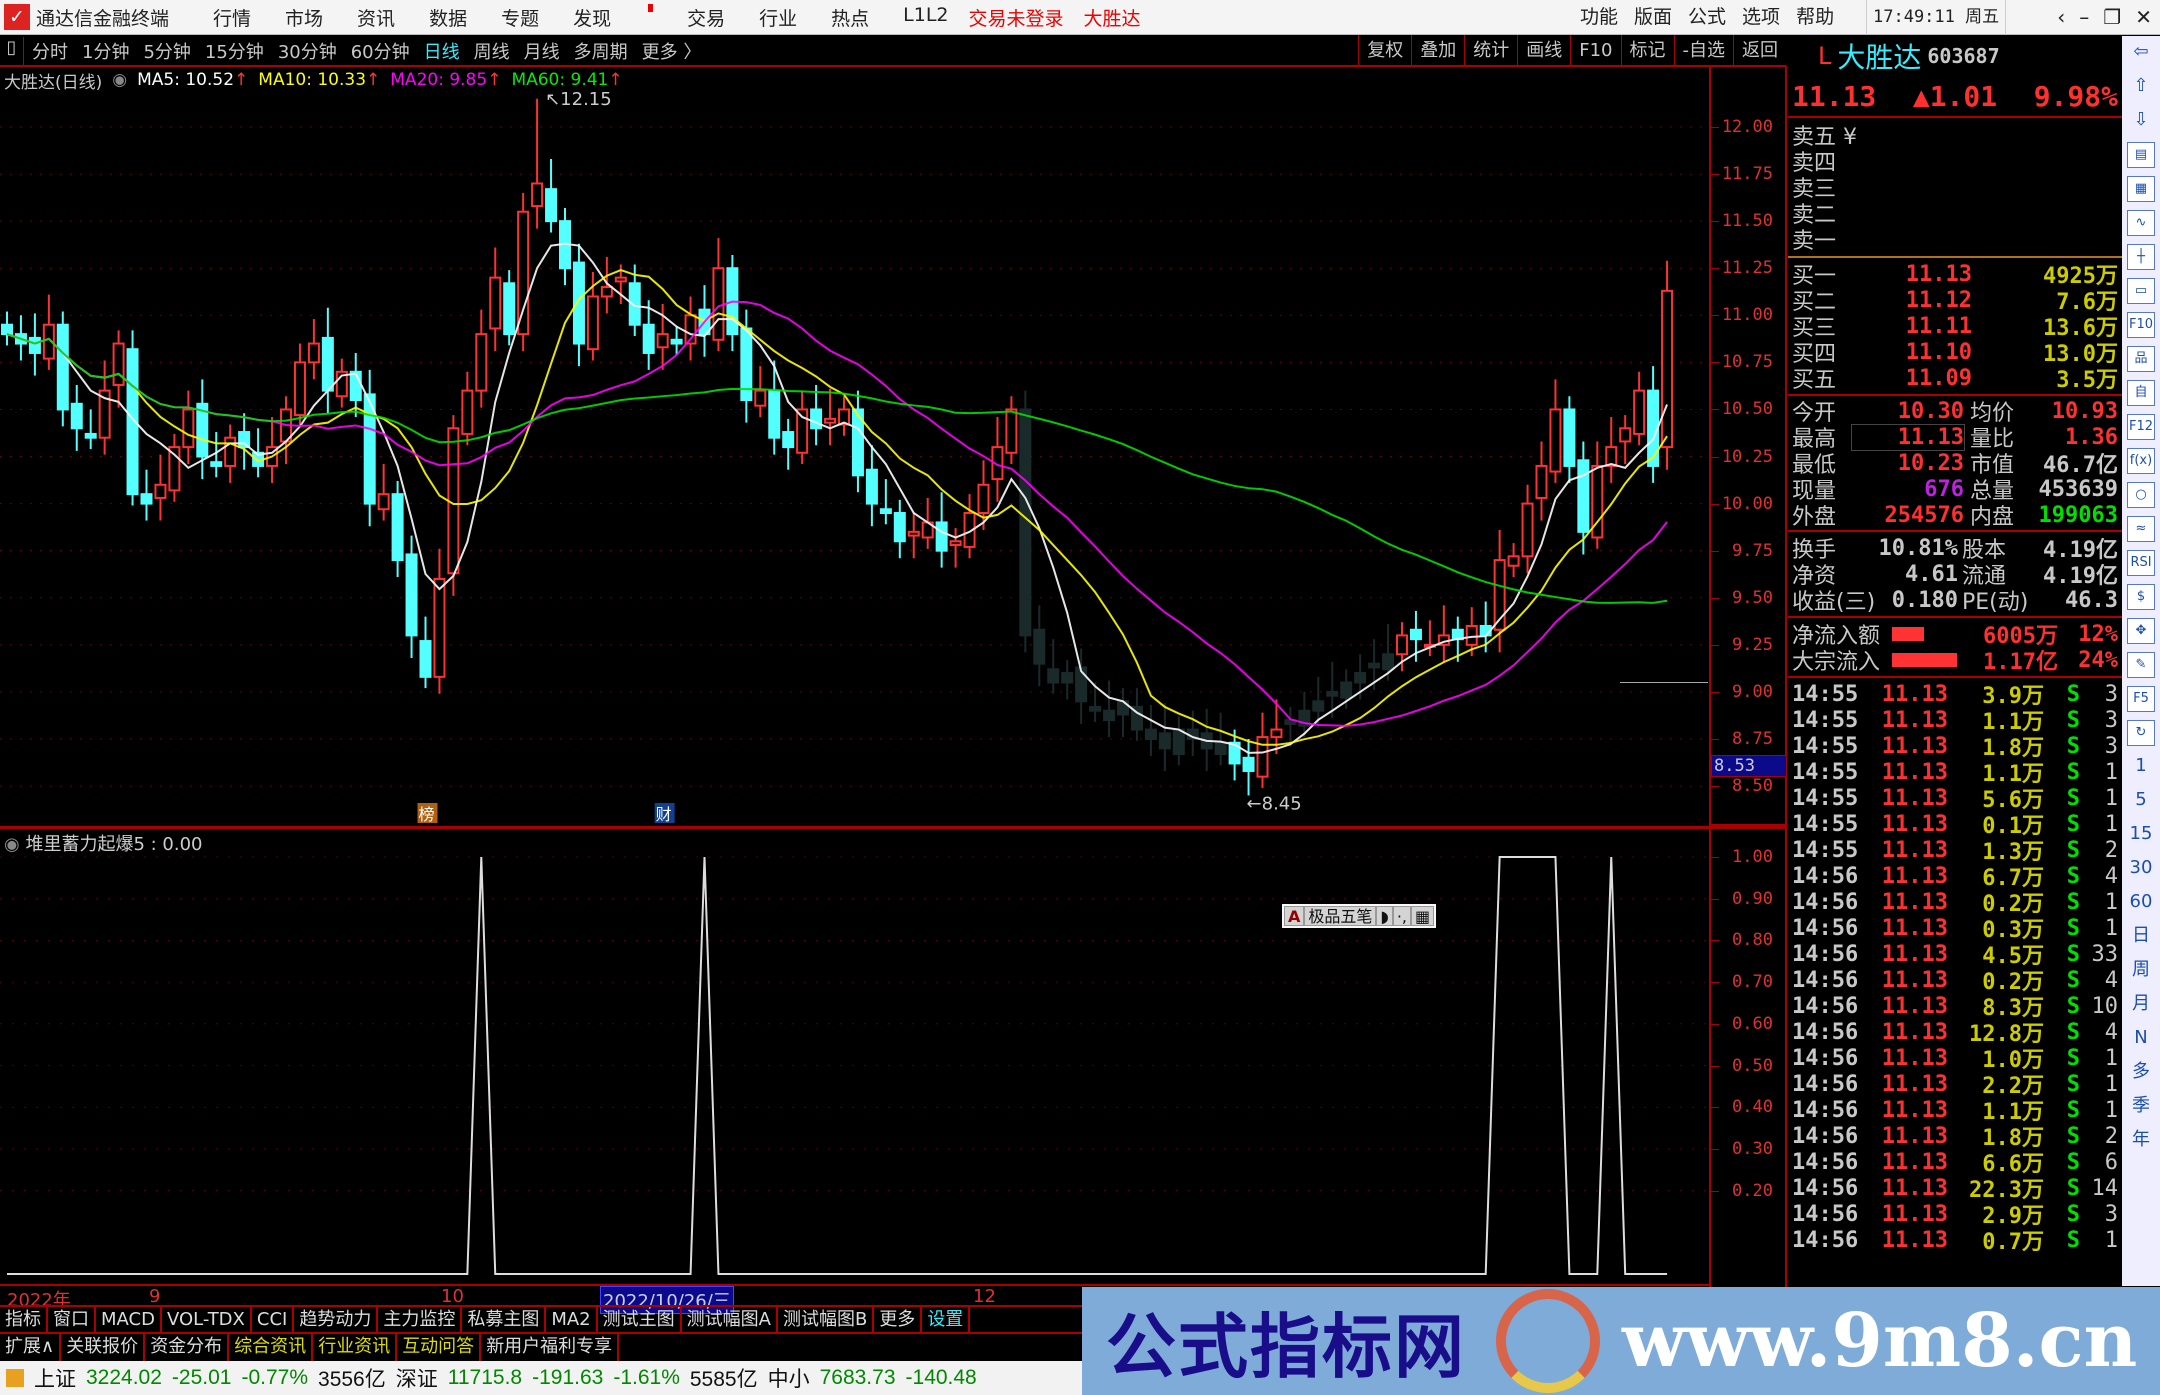 This screenshot has width=2160, height=1395. Describe the element at coordinates (187, 1347) in the screenshot. I see `info-tab: 资金分布` at that location.